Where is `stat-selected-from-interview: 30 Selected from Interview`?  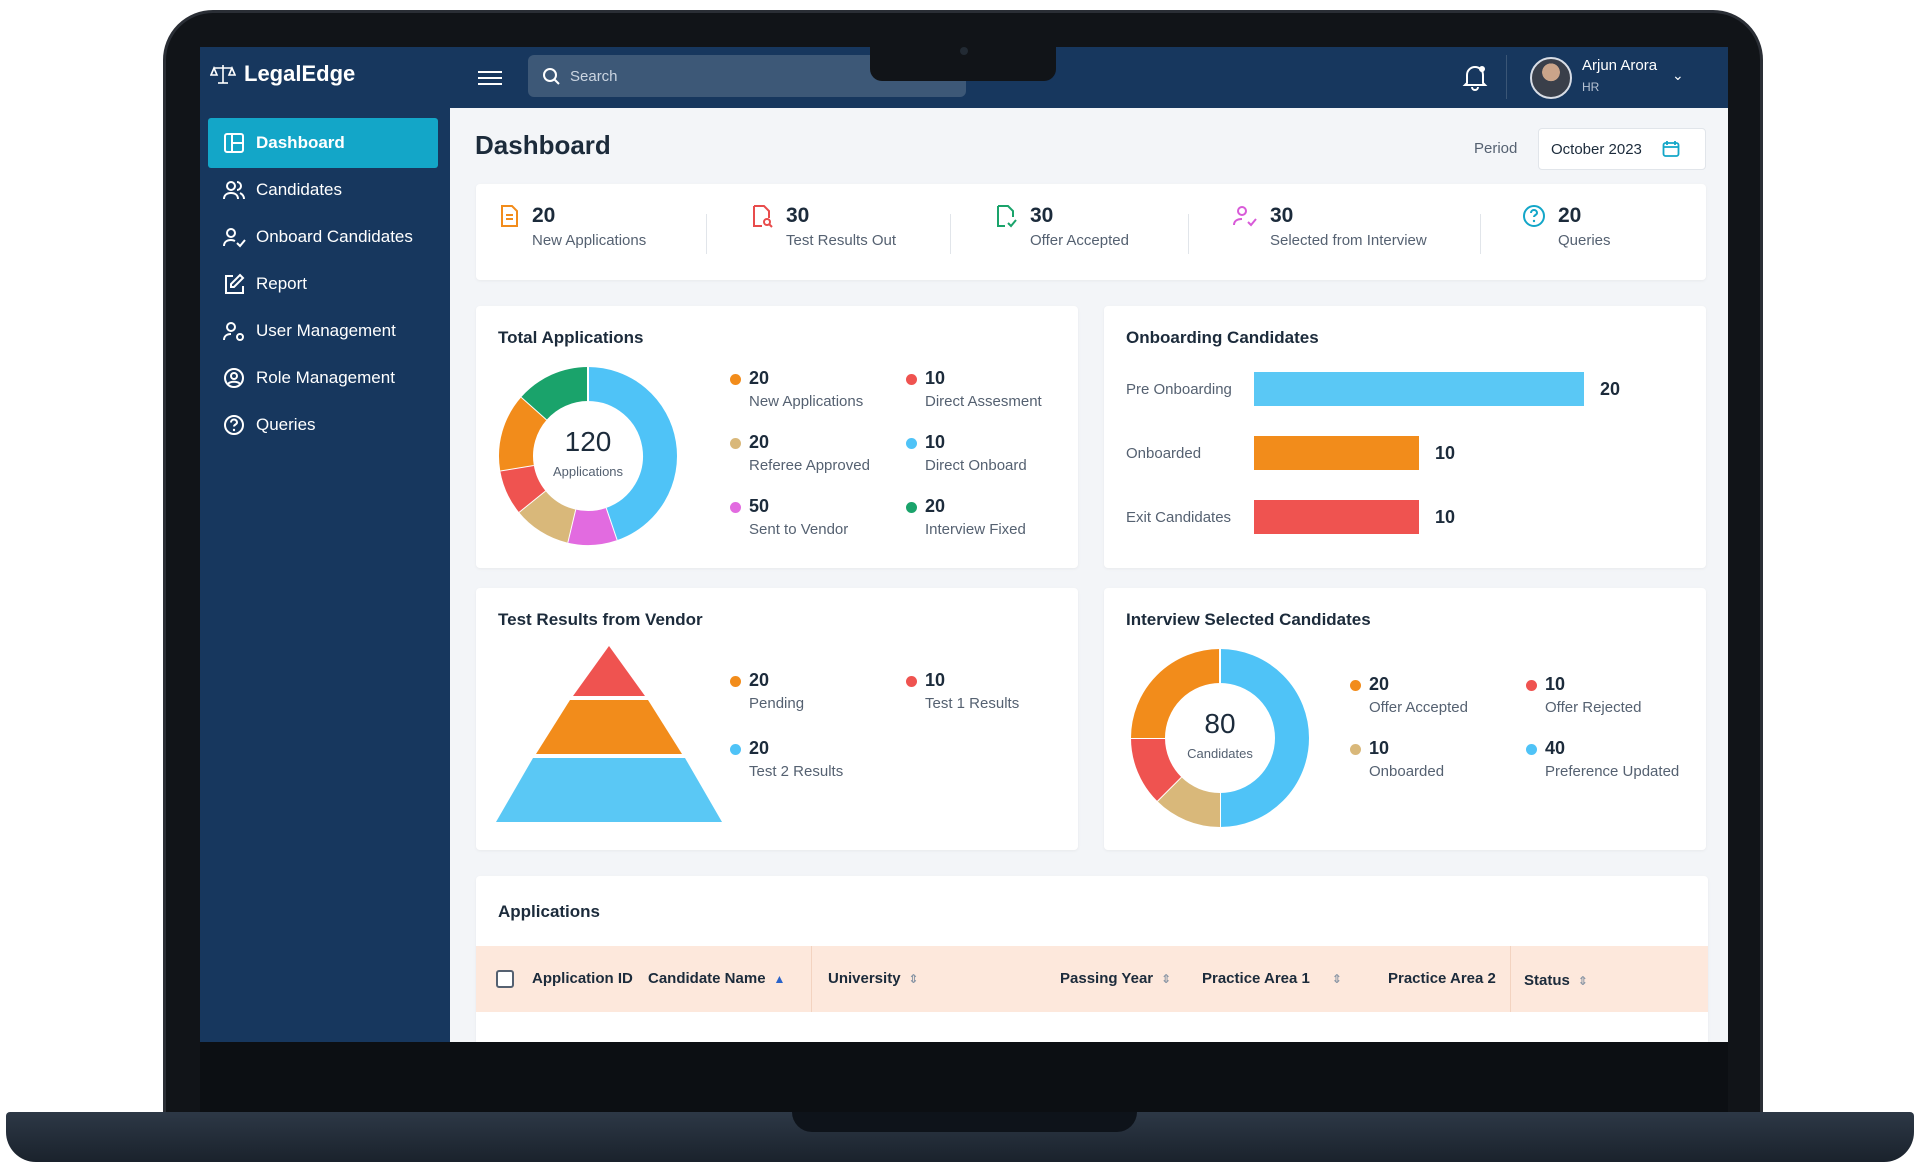
stat-selected-from-interview: 30 Selected from Interview is located at coordinates (1329, 226).